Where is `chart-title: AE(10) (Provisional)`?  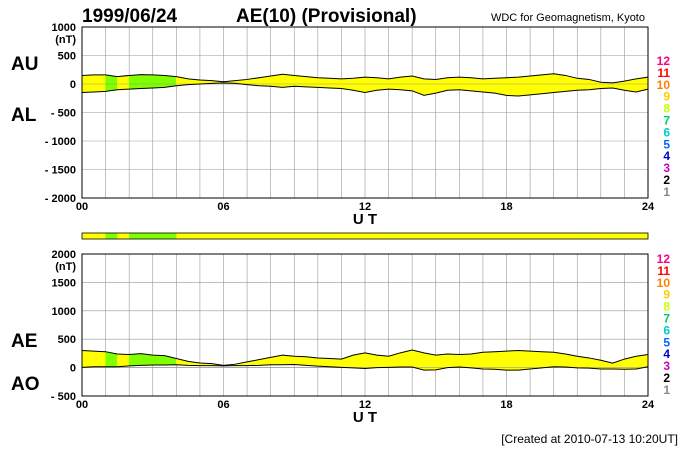 chart-title: AE(10) (Provisional) is located at coordinates (326, 16).